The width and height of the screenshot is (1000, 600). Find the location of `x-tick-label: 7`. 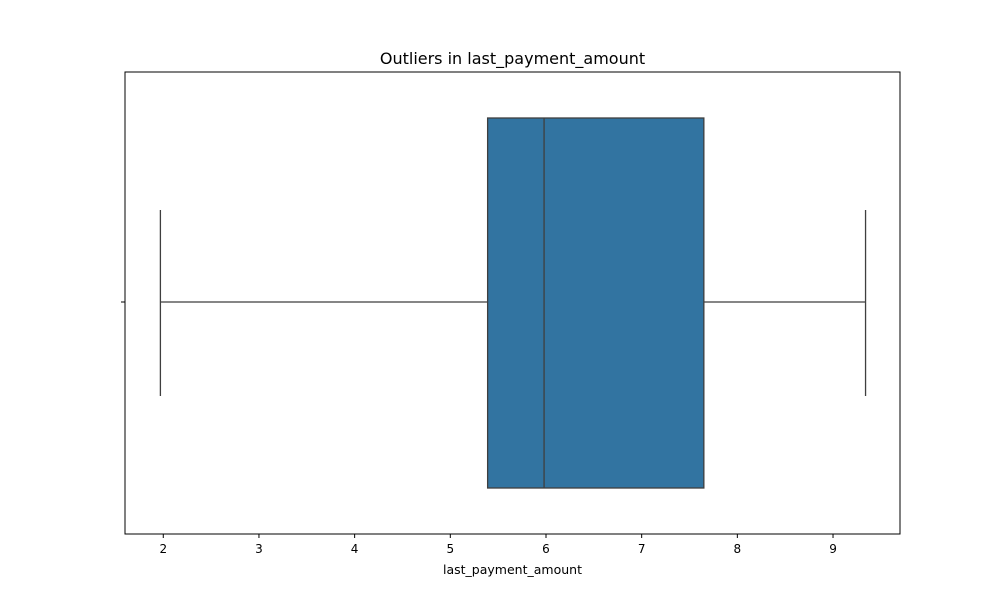

x-tick-label: 7 is located at coordinates (642, 549).